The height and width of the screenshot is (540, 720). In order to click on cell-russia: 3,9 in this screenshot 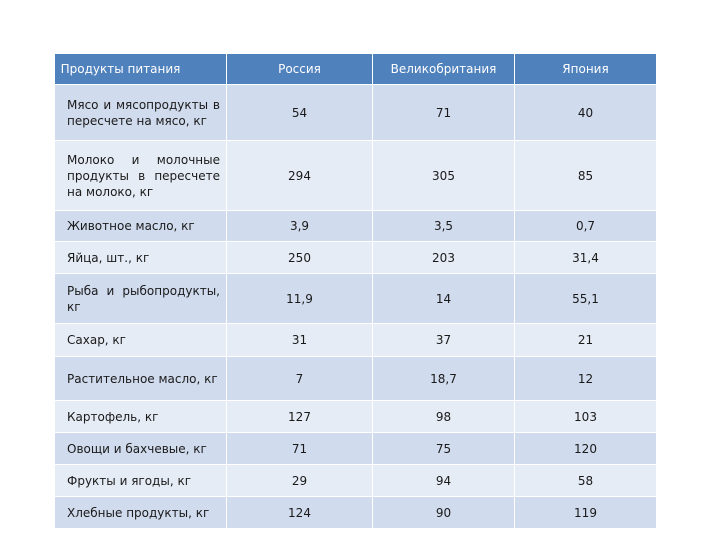, I will do `click(299, 226)`.